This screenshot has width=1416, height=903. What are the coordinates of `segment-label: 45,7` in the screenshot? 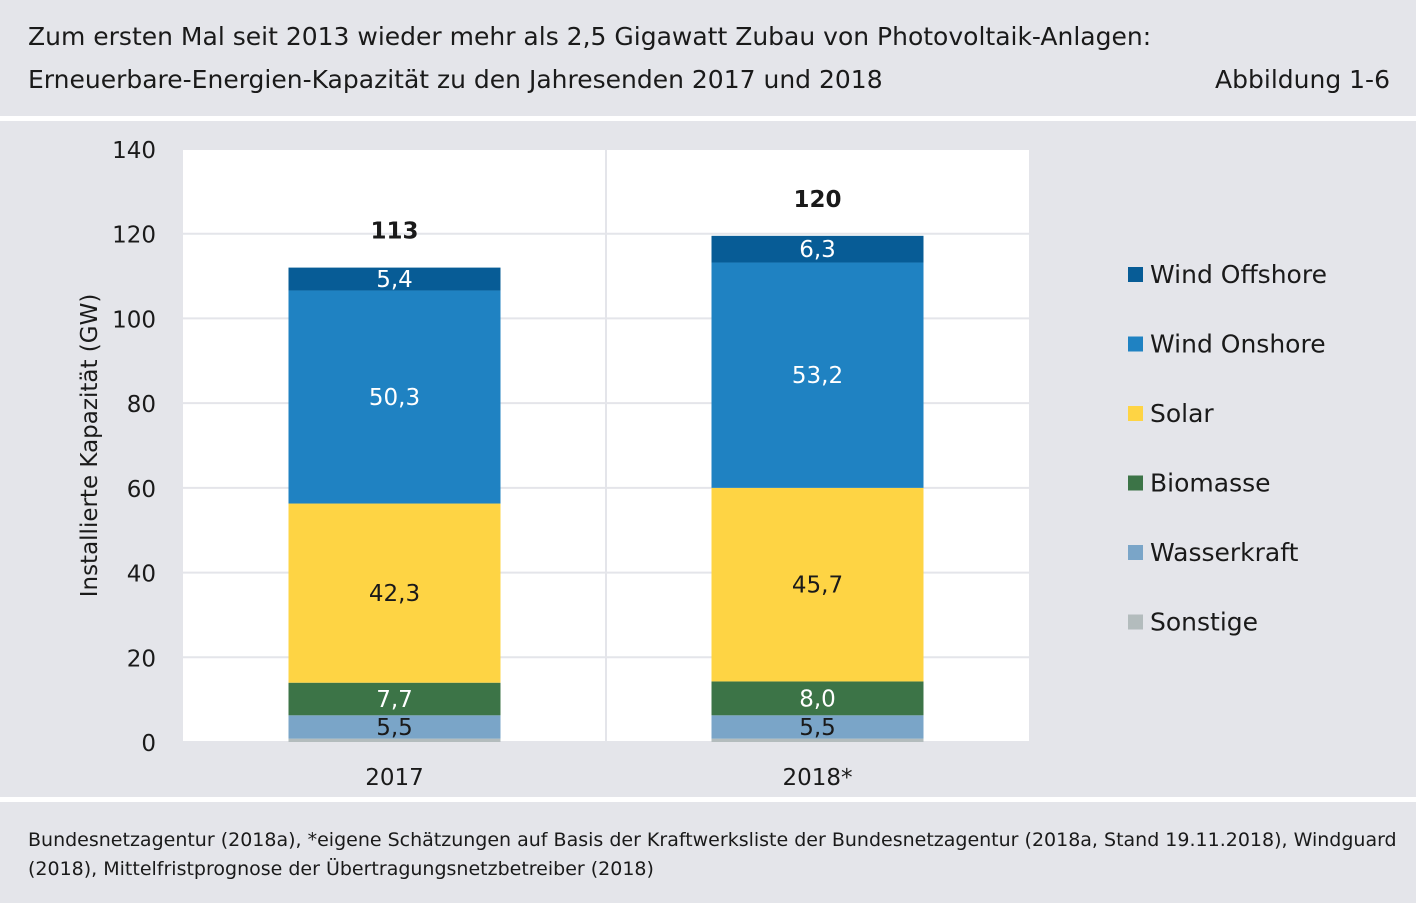 It's located at (817, 586).